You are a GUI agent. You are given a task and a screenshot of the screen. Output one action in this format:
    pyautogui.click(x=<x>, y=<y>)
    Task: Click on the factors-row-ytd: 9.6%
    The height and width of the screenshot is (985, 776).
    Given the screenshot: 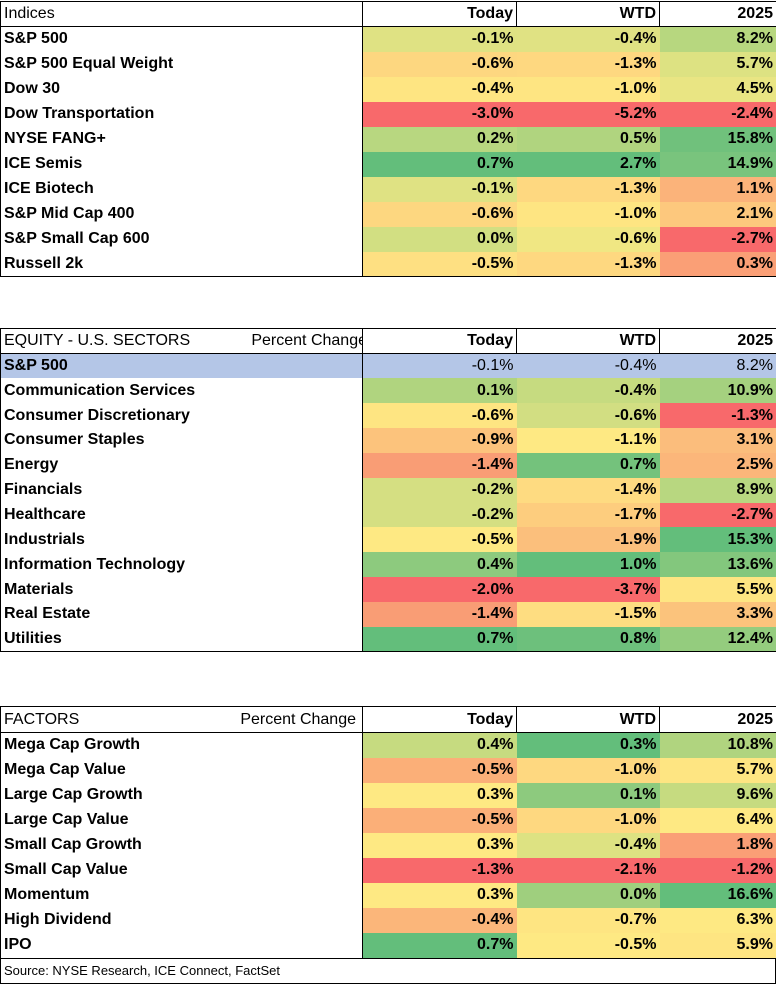 What is the action you would take?
    pyautogui.click(x=717, y=795)
    